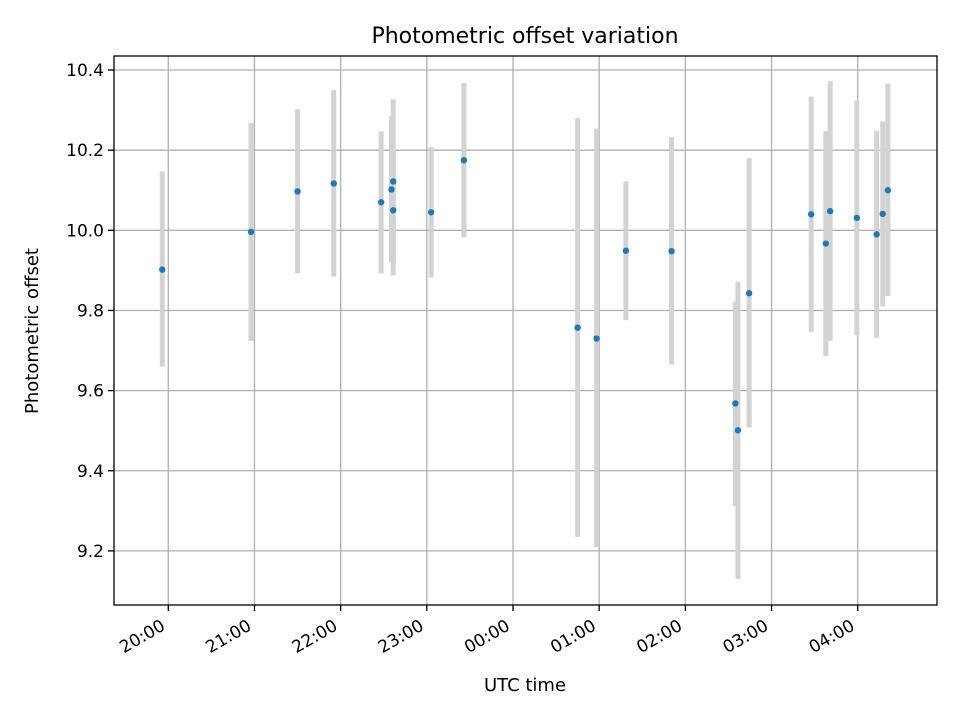  I want to click on y-tick-label: 10.4, so click(85, 71).